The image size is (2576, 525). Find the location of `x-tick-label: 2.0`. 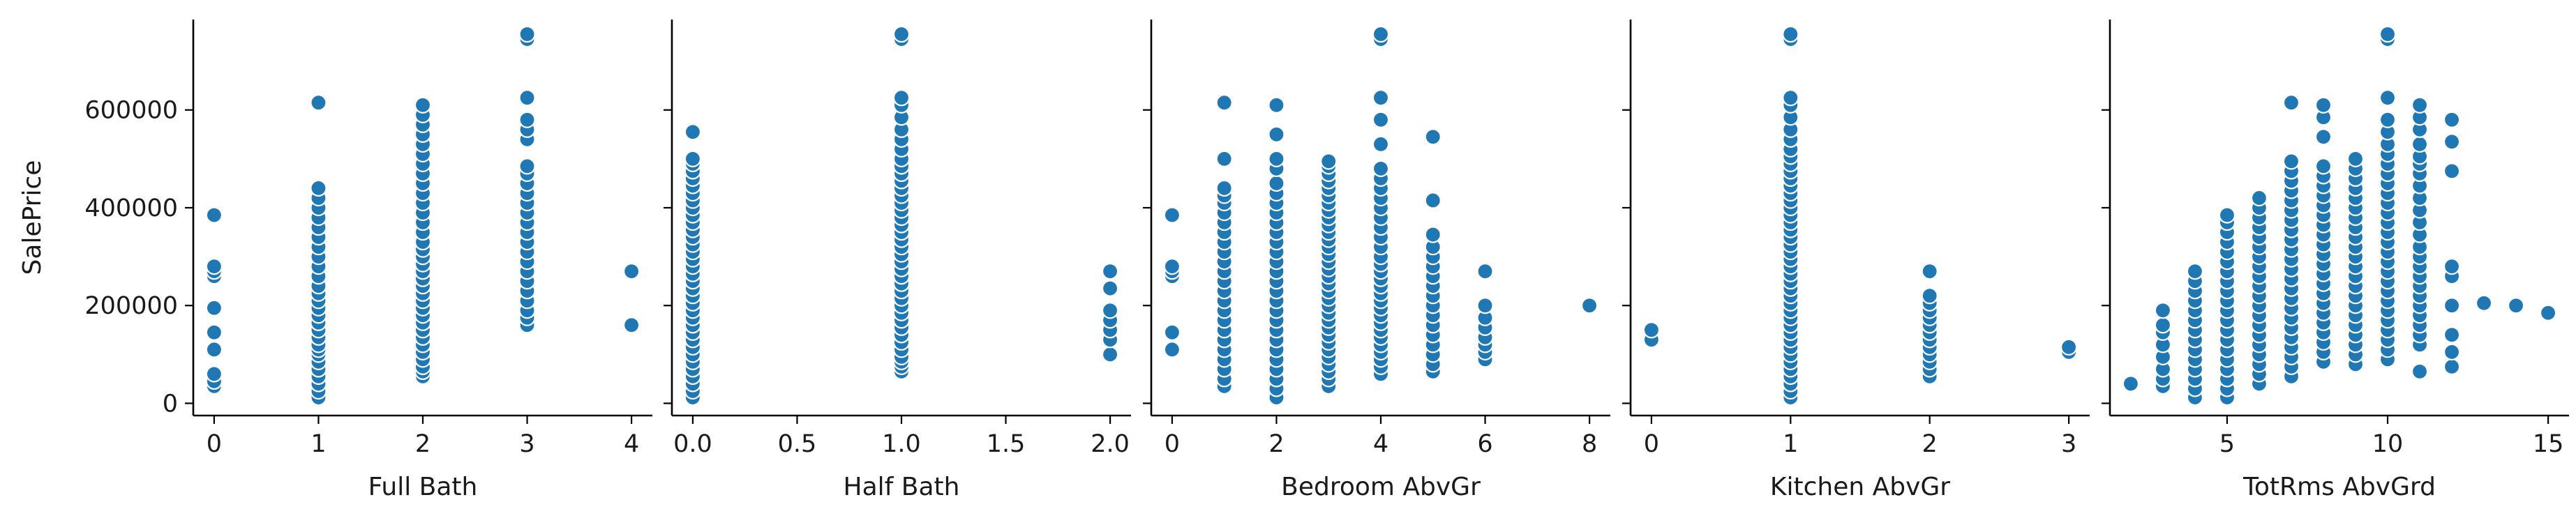

x-tick-label: 2.0 is located at coordinates (1110, 444).